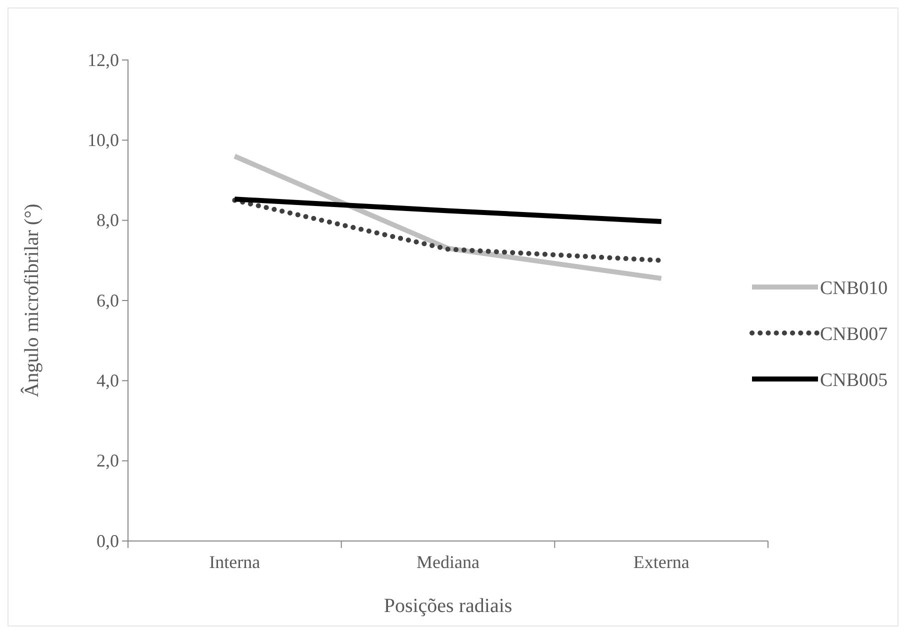 The width and height of the screenshot is (906, 634). What do you see at coordinates (854, 334) in the screenshot?
I see `legend-label: CNB007` at bounding box center [854, 334].